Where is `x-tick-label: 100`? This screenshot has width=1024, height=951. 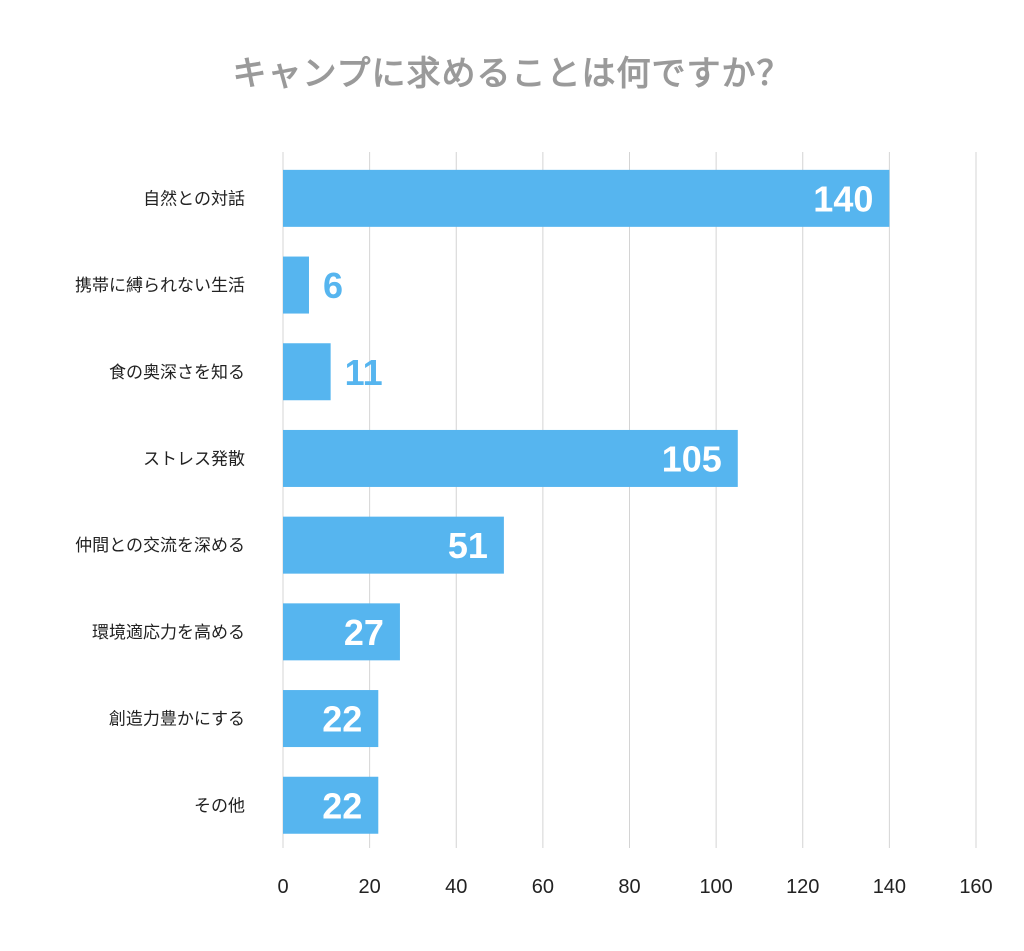 x-tick-label: 100 is located at coordinates (715, 887).